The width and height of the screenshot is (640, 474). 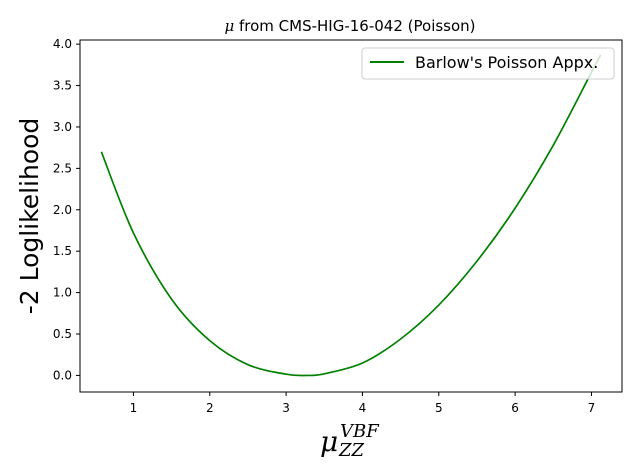 What do you see at coordinates (210, 408) in the screenshot?
I see `x-tick-label: 2` at bounding box center [210, 408].